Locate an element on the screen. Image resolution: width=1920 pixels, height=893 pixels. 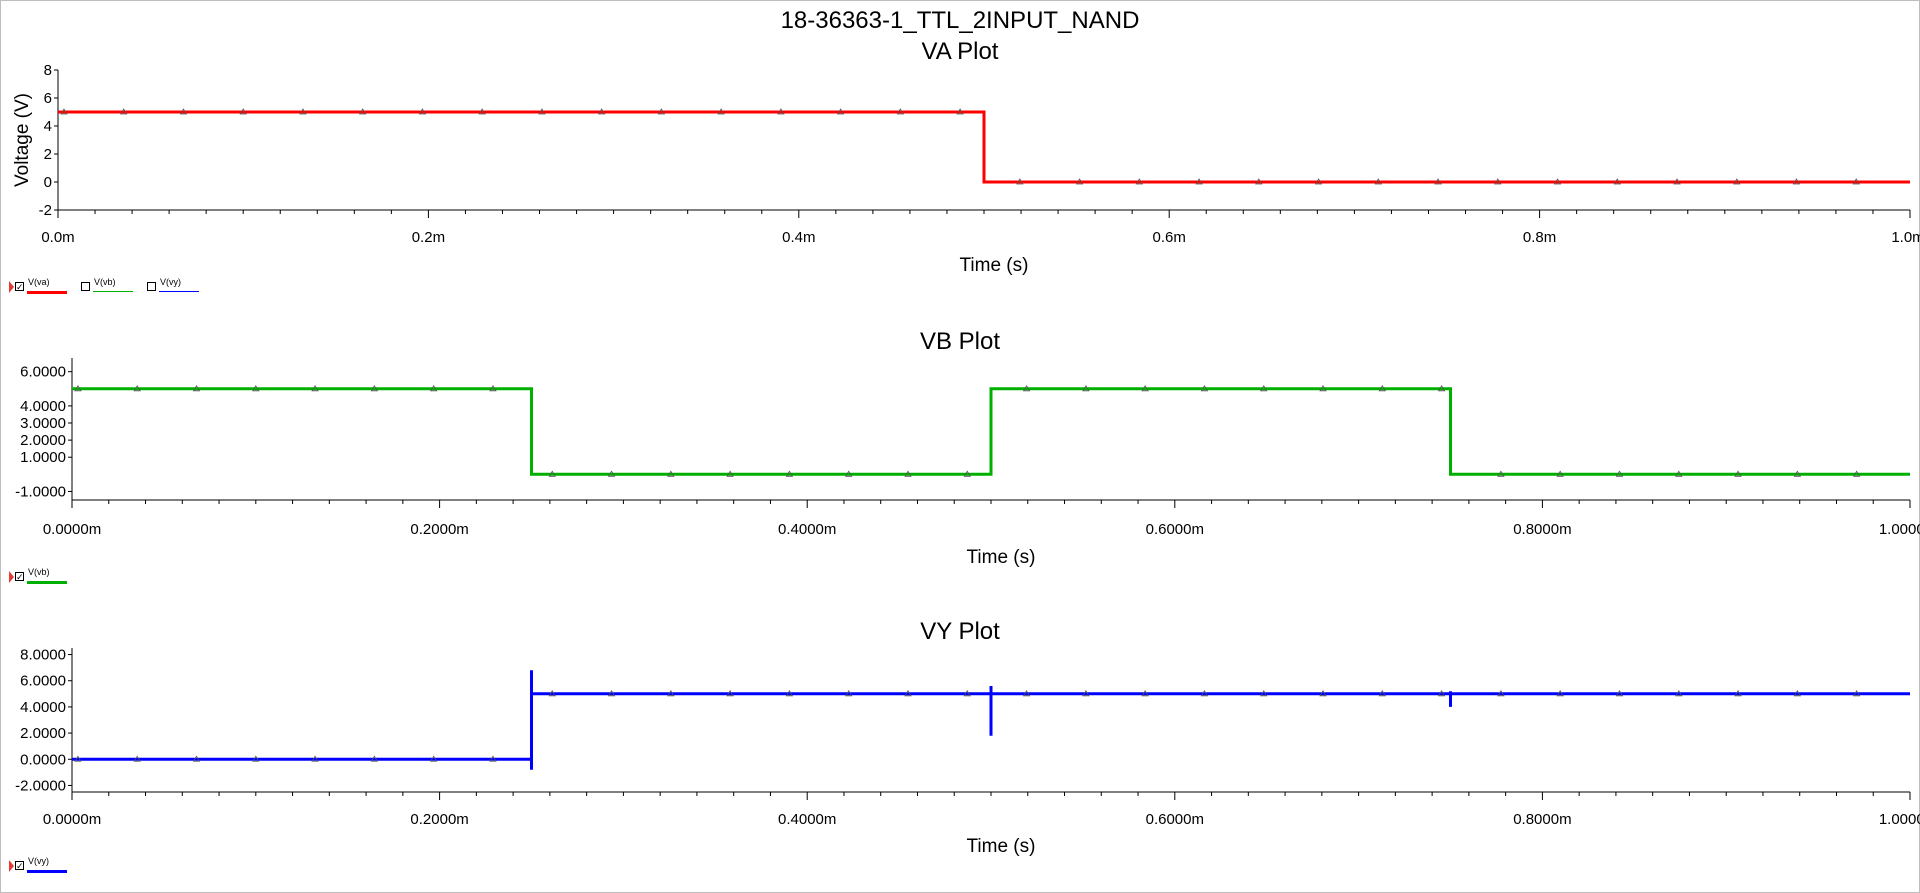
x-tick-label: 1.0m is located at coordinates (1905, 237).